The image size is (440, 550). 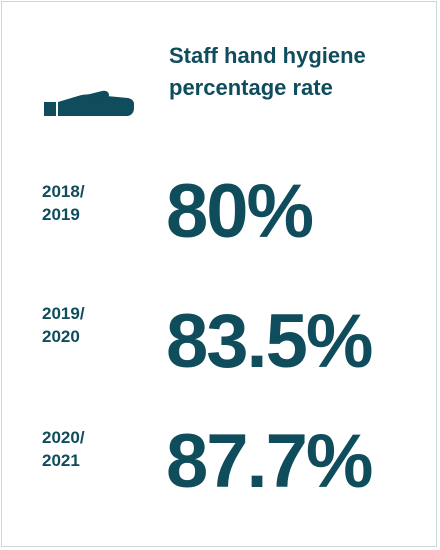 What do you see at coordinates (87, 449) in the screenshot?
I see `year-label: 2020/ 2021` at bounding box center [87, 449].